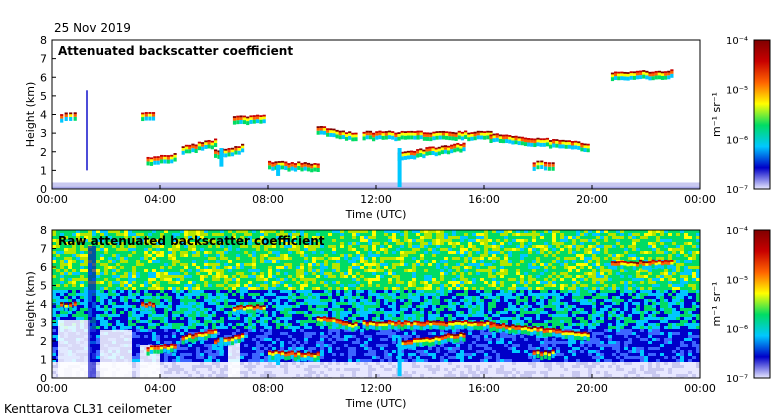 Image resolution: width=780 pixels, height=420 pixels. I want to click on panel-title: Attenuated backscatter coefficient, so click(175, 51).